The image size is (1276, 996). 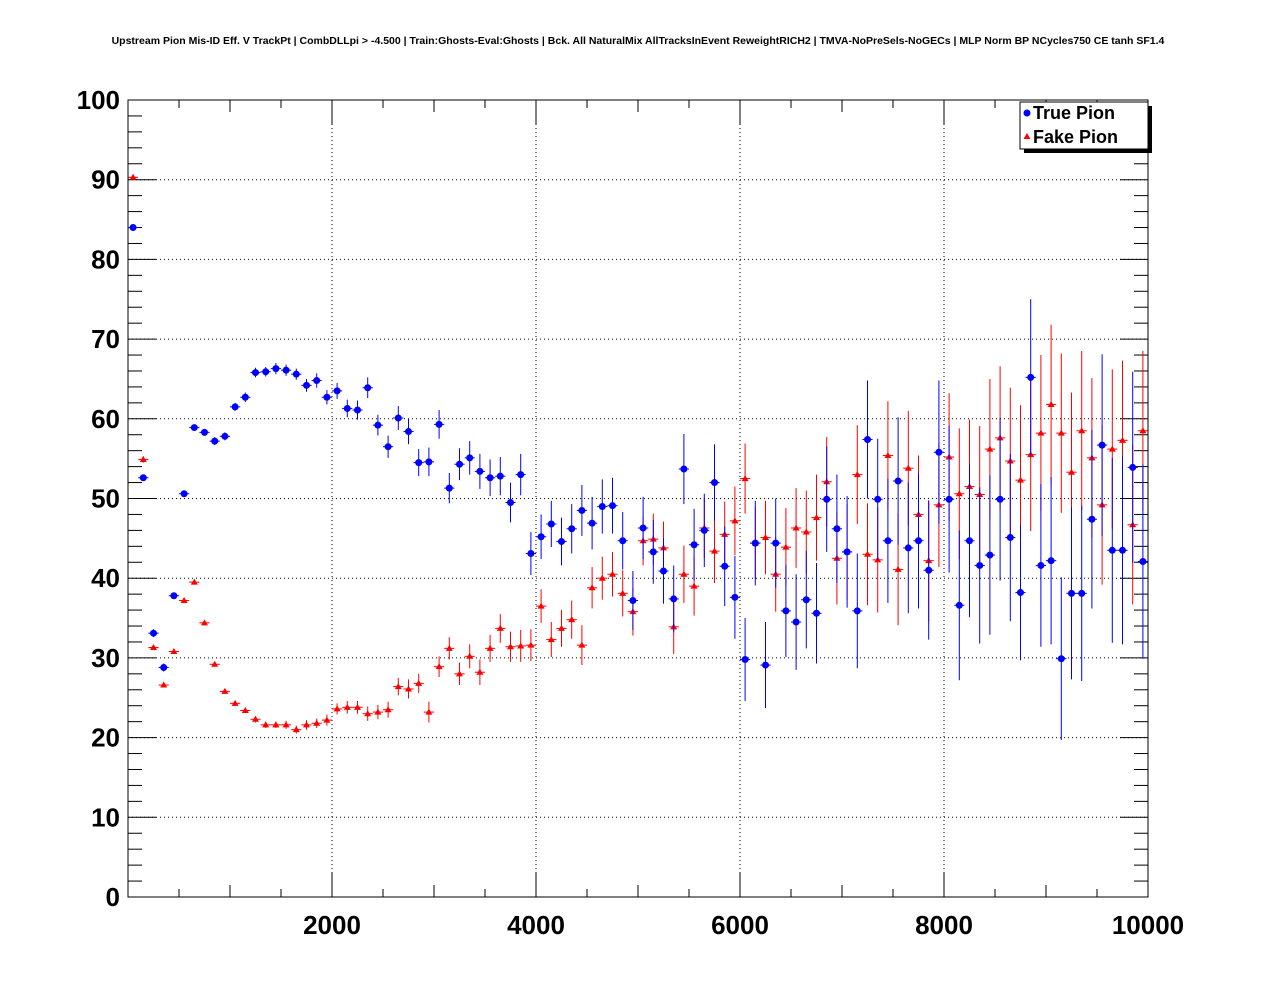 What do you see at coordinates (105, 259) in the screenshot?
I see `y-tick-label: 80` at bounding box center [105, 259].